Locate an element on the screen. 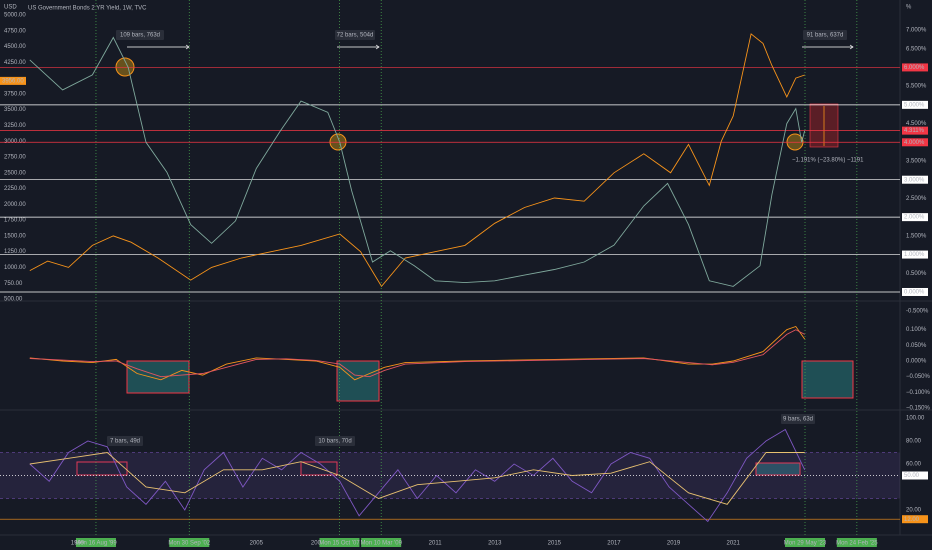 Image resolution: width=932 pixels, height=550 pixels. level-label: 4.311% is located at coordinates (914, 131).